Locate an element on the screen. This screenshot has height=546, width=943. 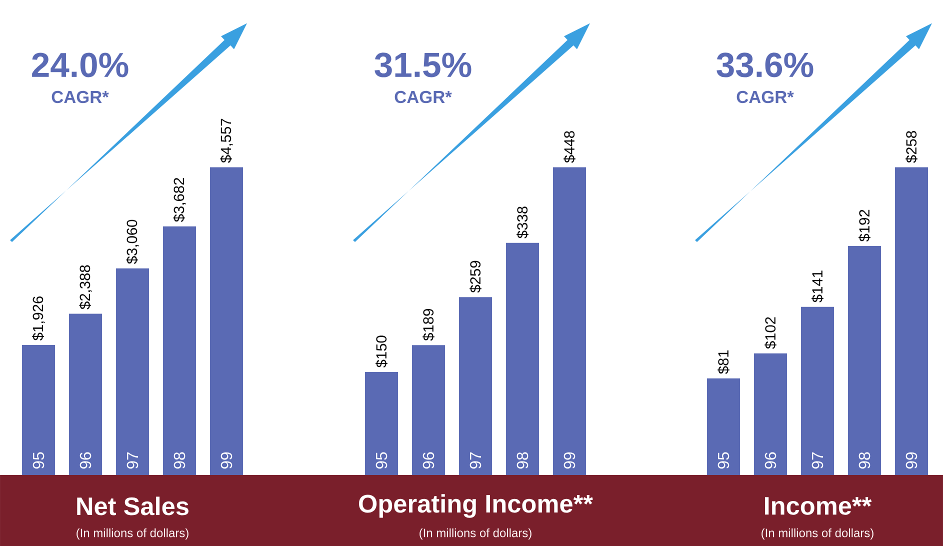
data-label: $448 is located at coordinates (570, 147).